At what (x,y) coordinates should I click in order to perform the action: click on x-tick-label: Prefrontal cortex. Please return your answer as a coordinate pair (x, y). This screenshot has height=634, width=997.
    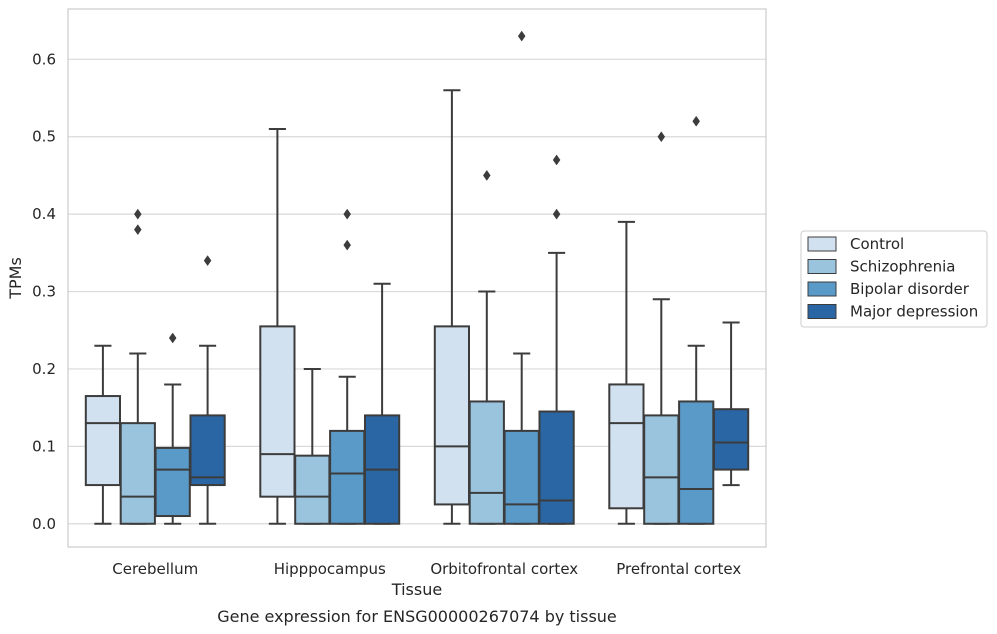
    Looking at the image, I should click on (678, 569).